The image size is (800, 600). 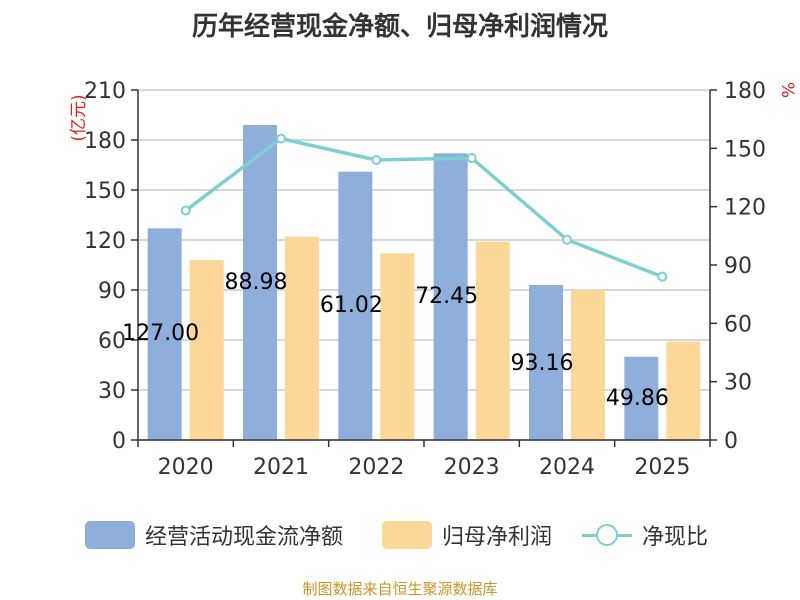 I want to click on legend-item-net-profit: 归母净利润, so click(x=467, y=535).